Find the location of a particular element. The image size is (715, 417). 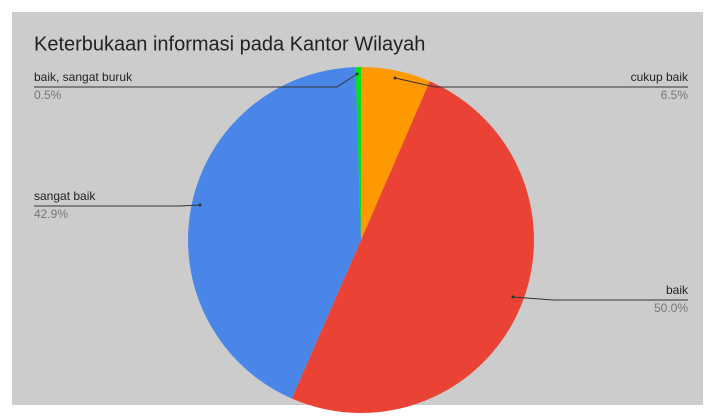

slice-value-label: 42.9% is located at coordinates (51, 214).